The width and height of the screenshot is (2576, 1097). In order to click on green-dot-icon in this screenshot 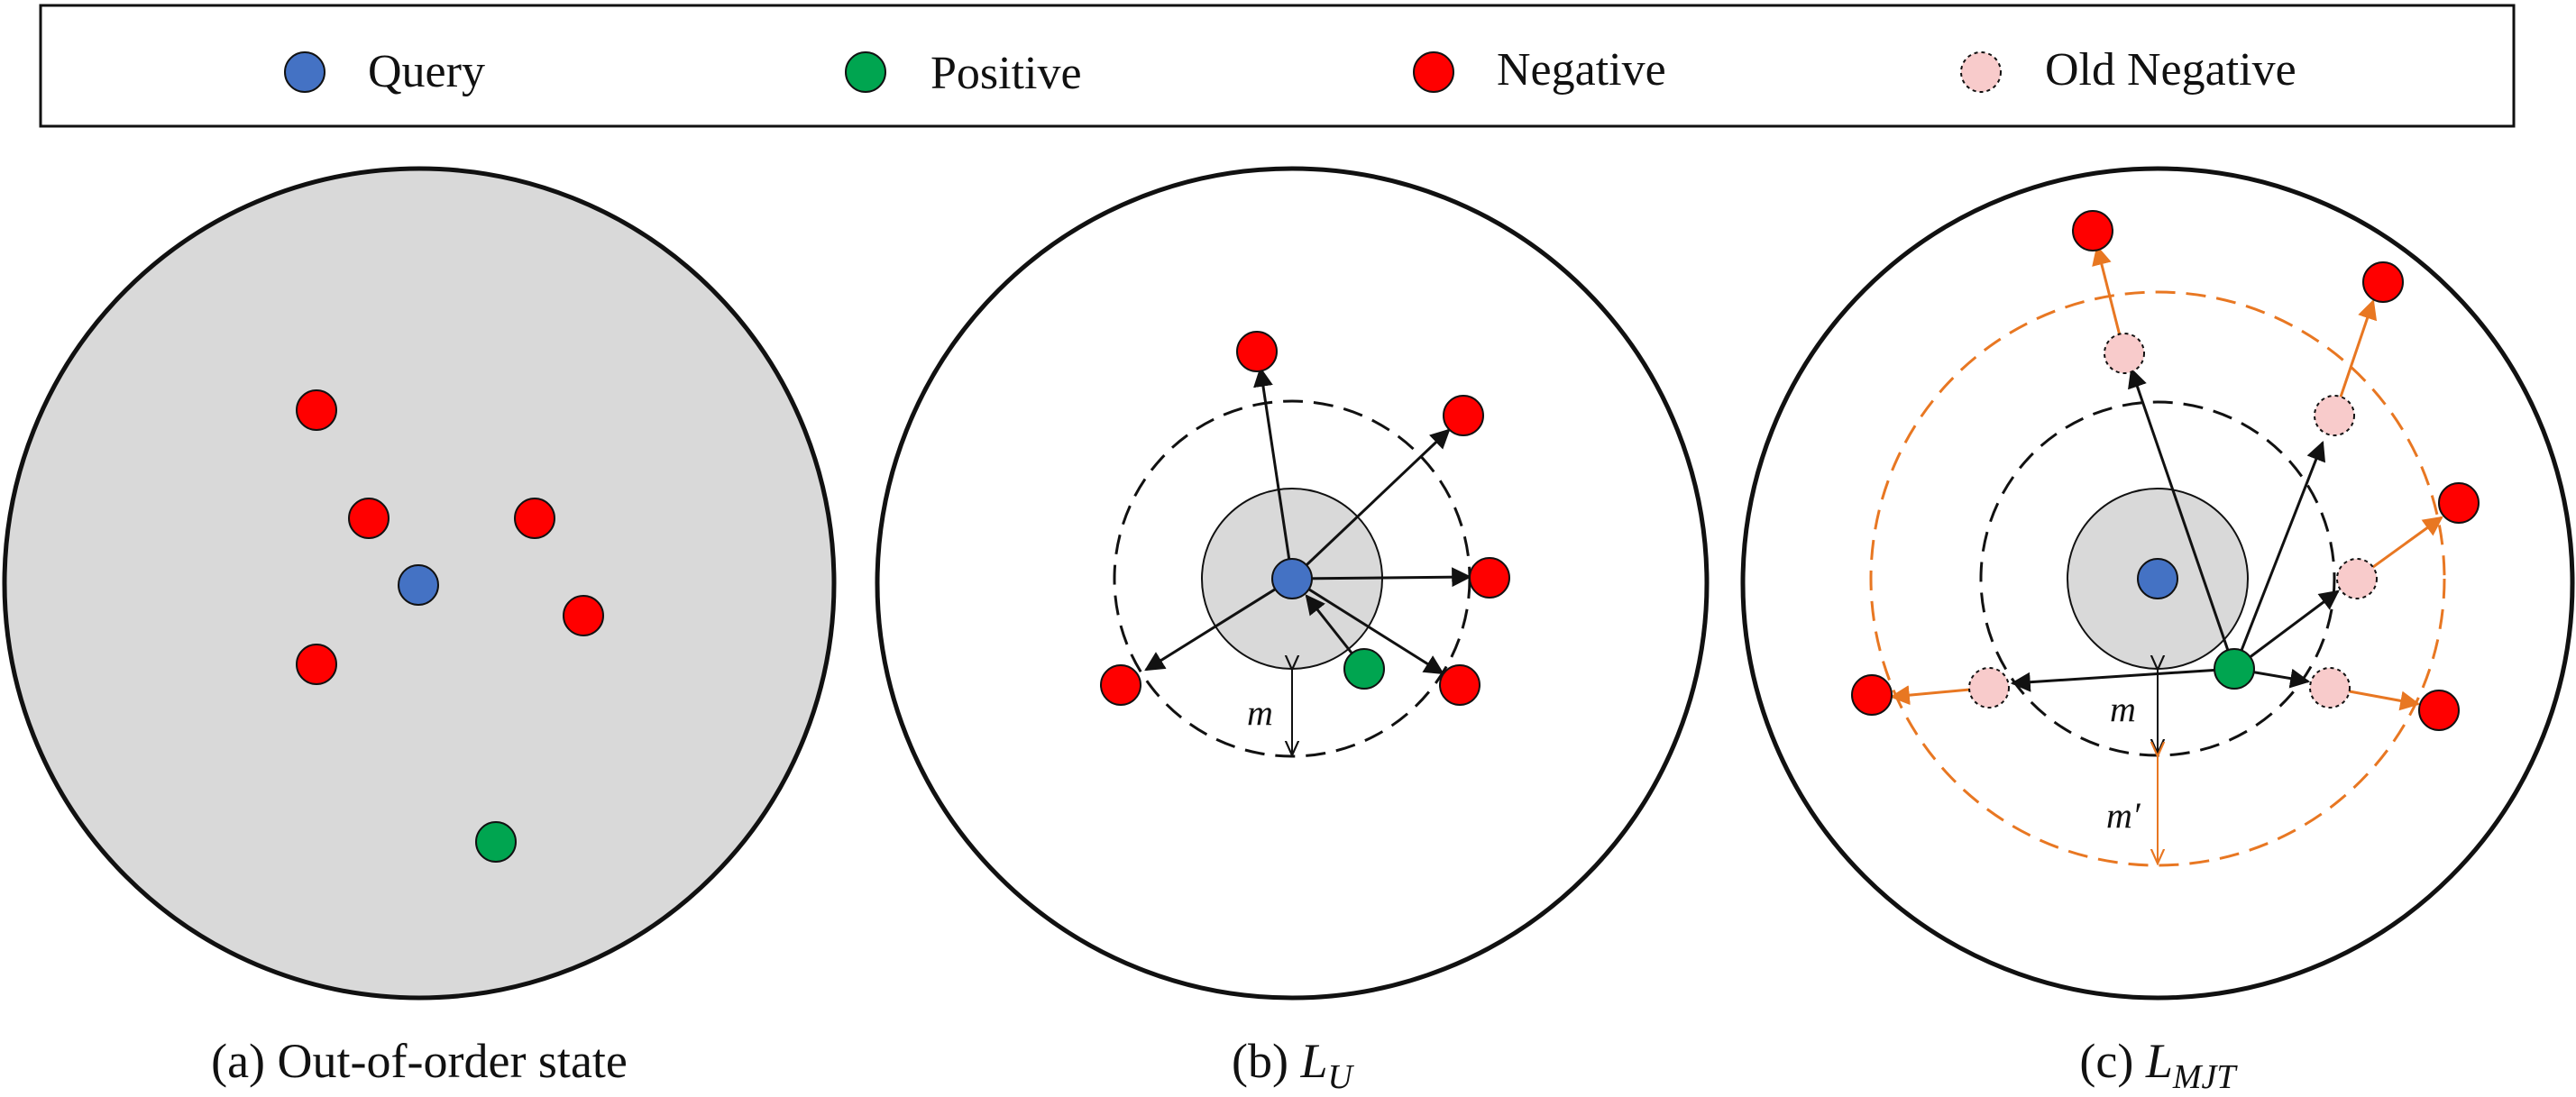, I will do `click(865, 72)`.